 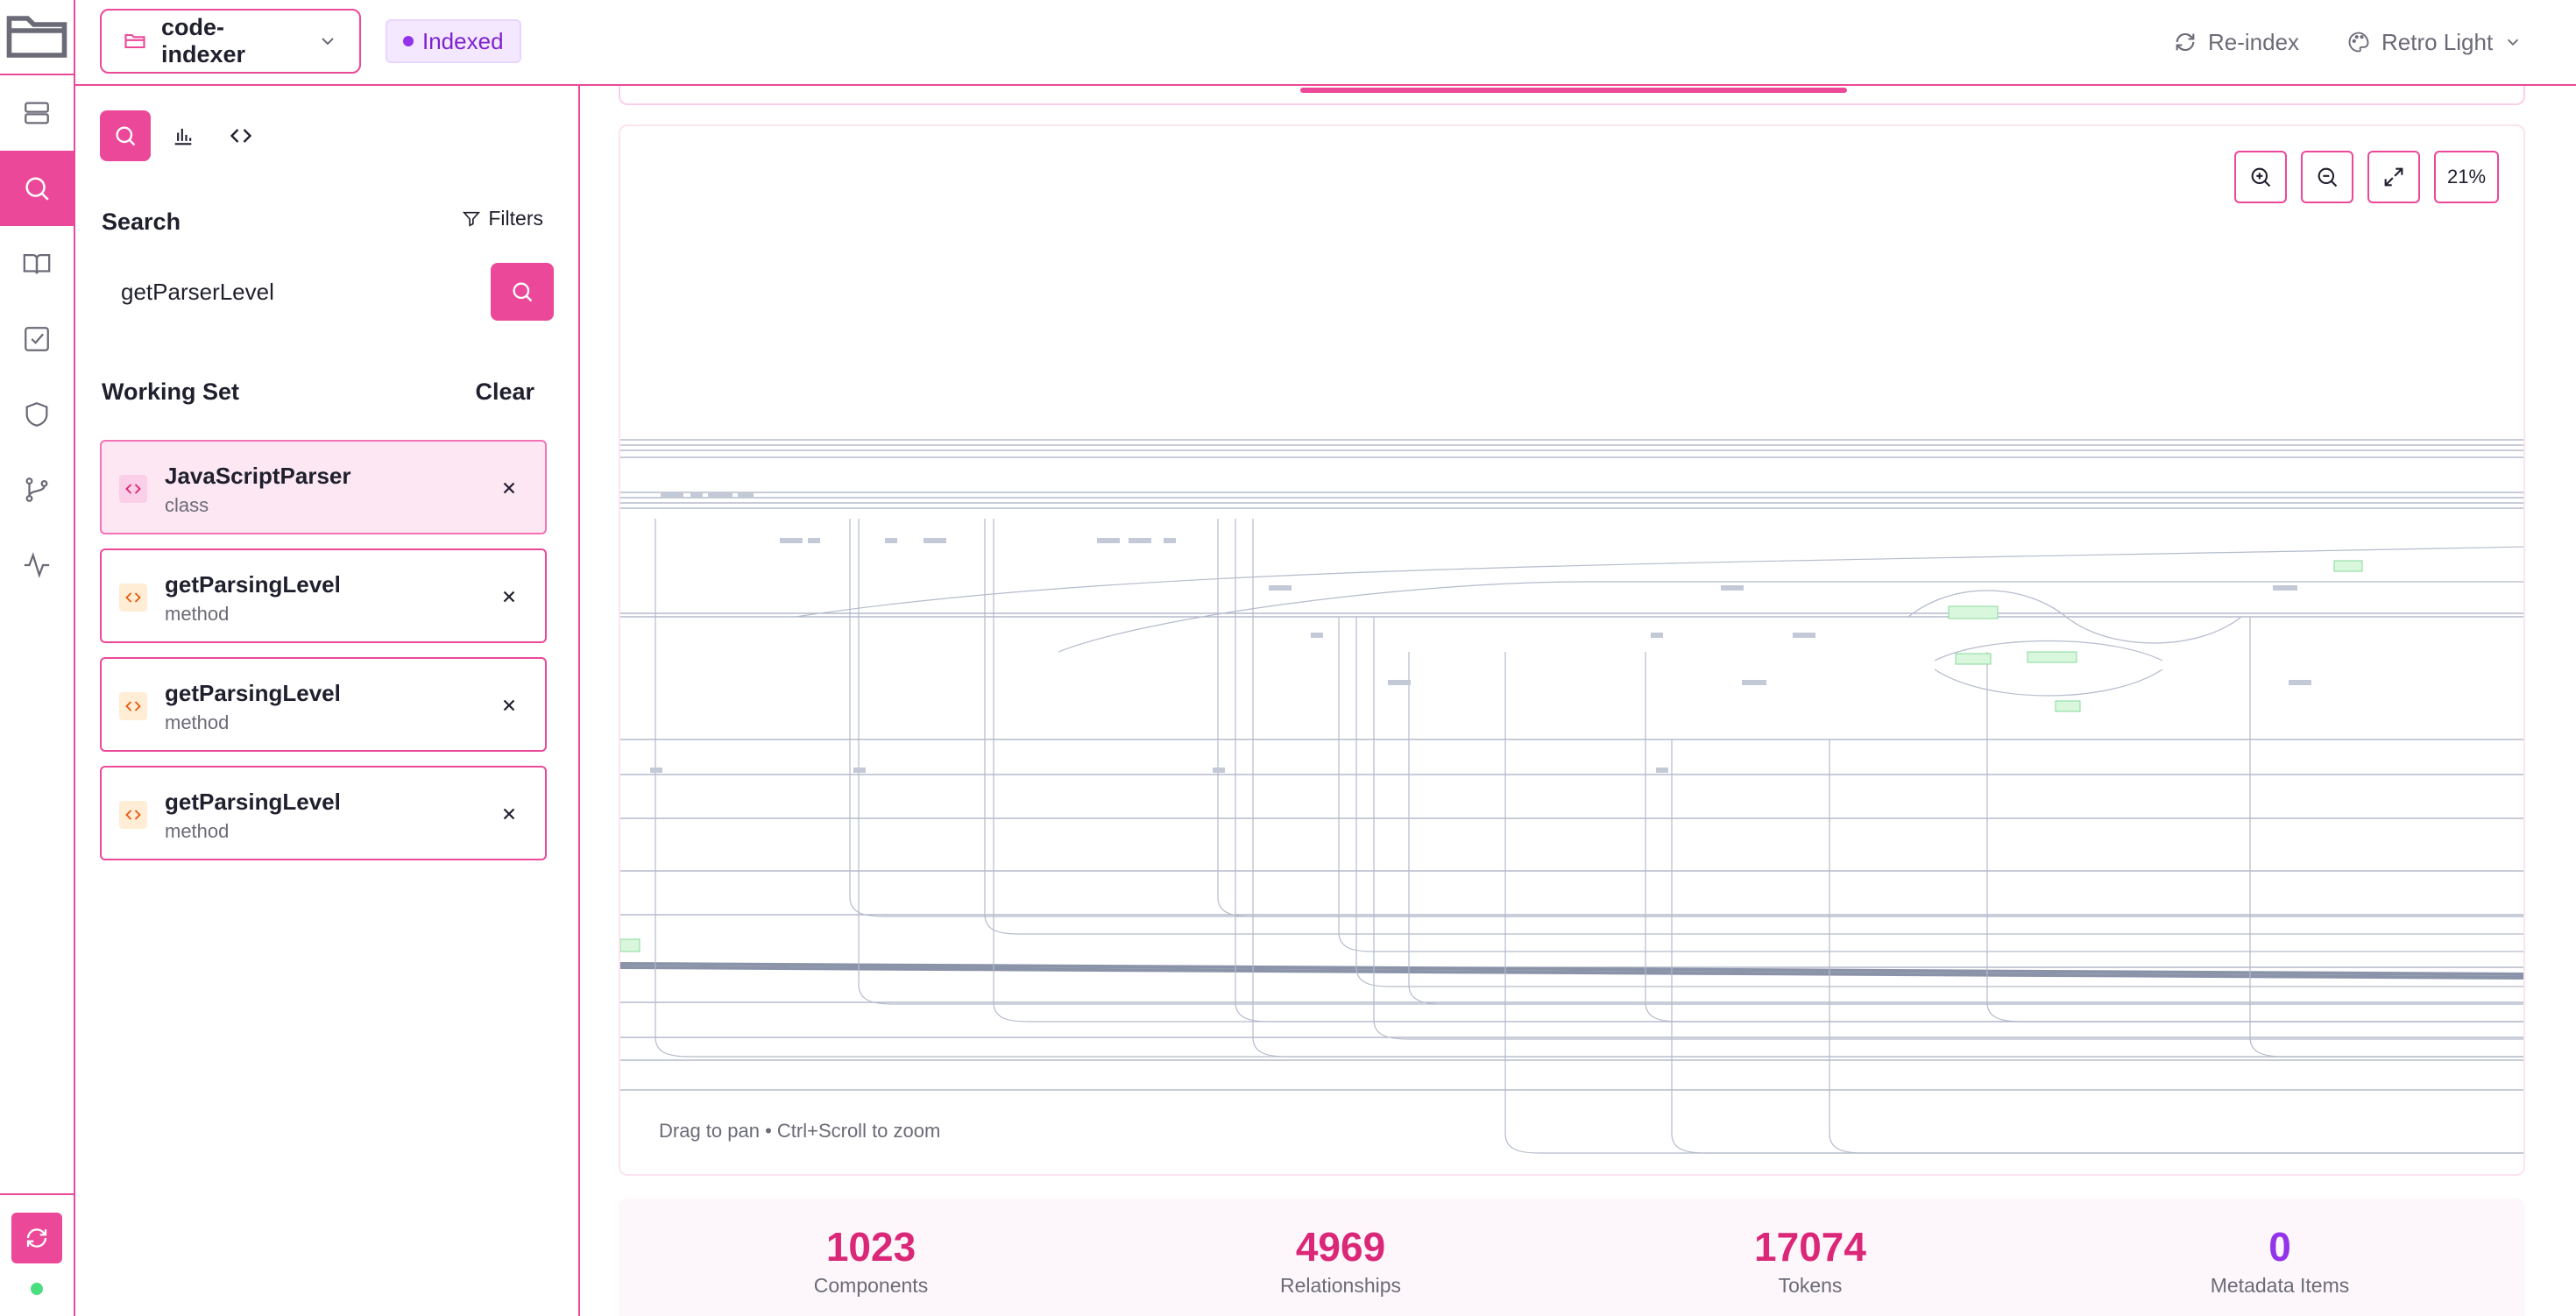 What do you see at coordinates (1571, 971) in the screenshot?
I see `graph-edges-heavy` at bounding box center [1571, 971].